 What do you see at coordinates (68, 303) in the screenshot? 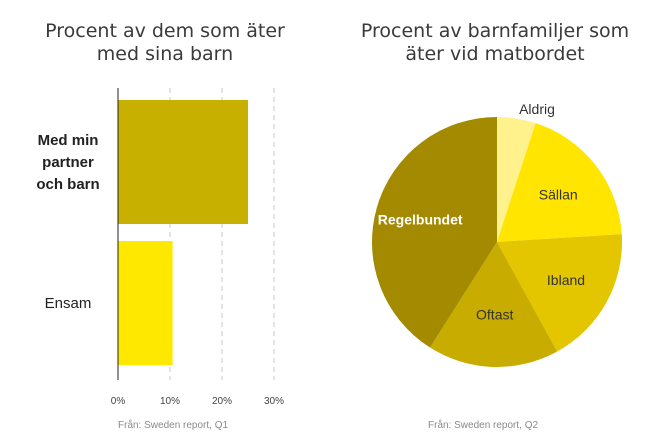
I see `category-label: Ensam` at bounding box center [68, 303].